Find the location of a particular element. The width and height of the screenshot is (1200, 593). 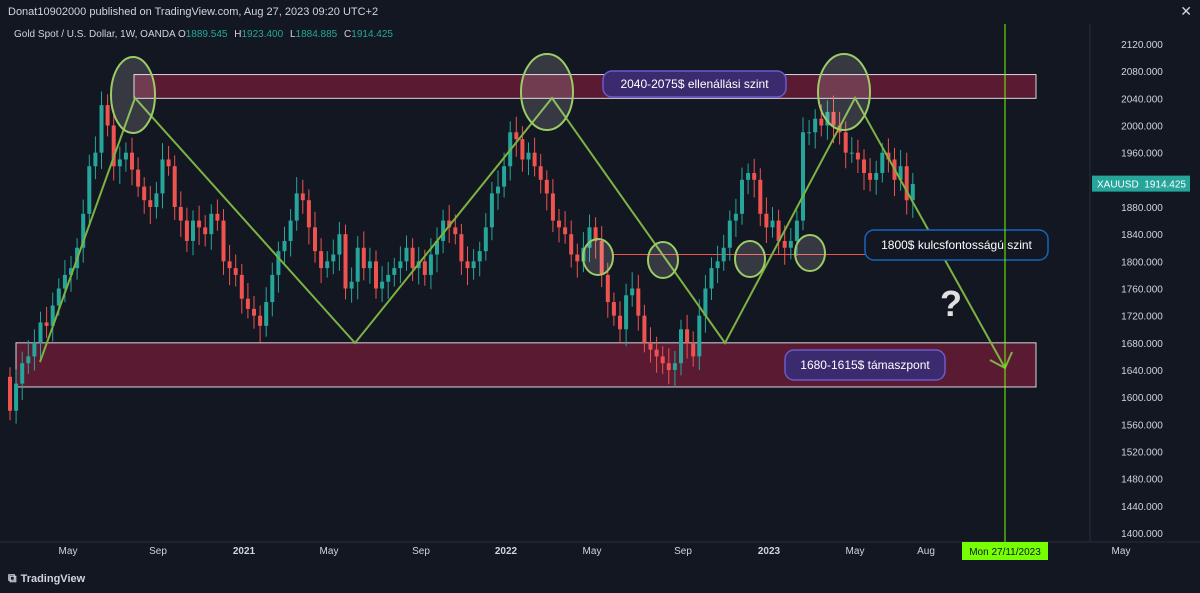

y-tick-label: 1680.000 is located at coordinates (1142, 344).